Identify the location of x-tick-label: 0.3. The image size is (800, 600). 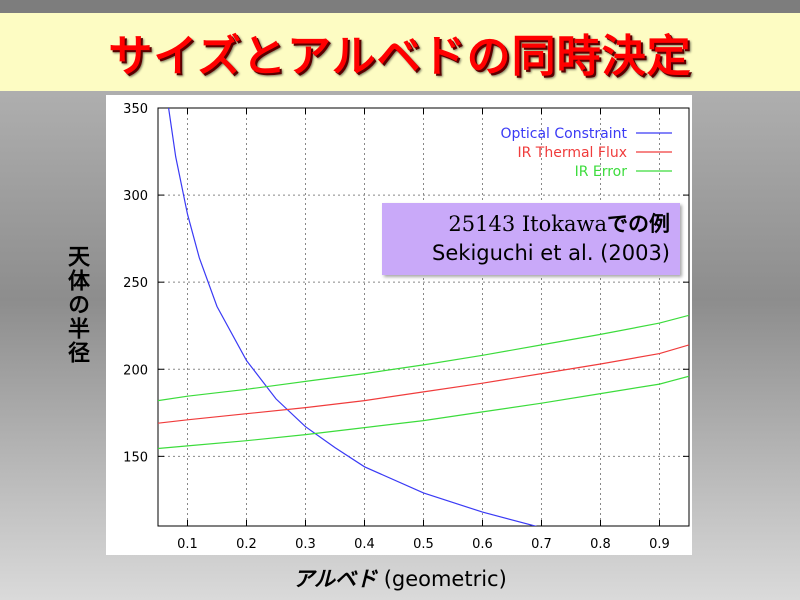
(305, 544).